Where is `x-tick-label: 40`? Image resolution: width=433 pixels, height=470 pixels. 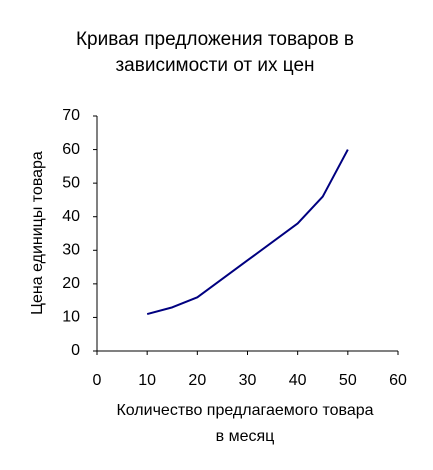
x-tick-label: 40 is located at coordinates (298, 380).